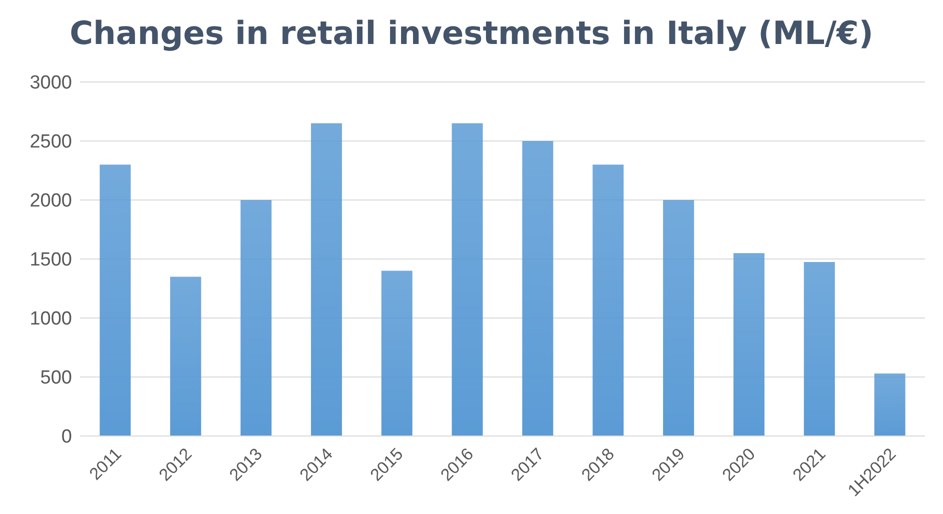 Image resolution: width=943 pixels, height=514 pixels. Describe the element at coordinates (66, 437) in the screenshot. I see `y-tick-label: 0` at that location.